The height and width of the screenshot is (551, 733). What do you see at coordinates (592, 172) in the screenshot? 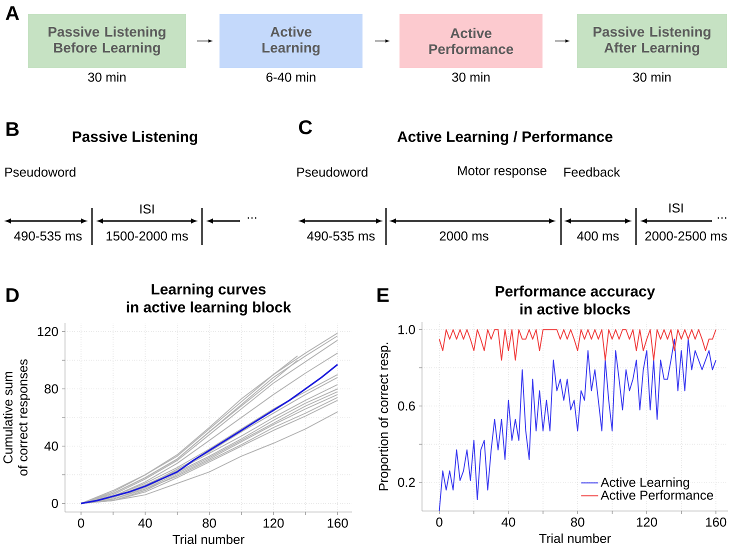
I see `text: Feedback` at bounding box center [592, 172].